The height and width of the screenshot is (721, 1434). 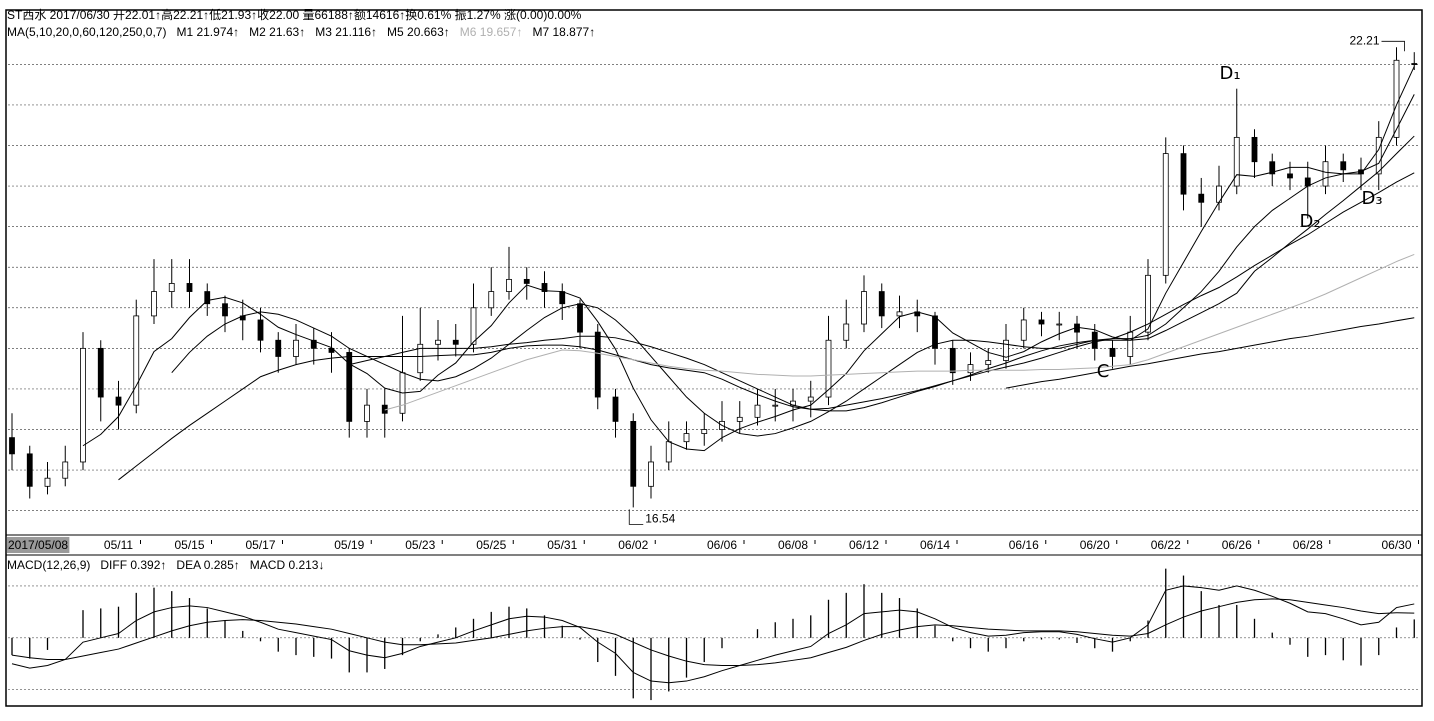 What do you see at coordinates (1308, 545) in the screenshot?
I see `x-tick-label: 06/28` at bounding box center [1308, 545].